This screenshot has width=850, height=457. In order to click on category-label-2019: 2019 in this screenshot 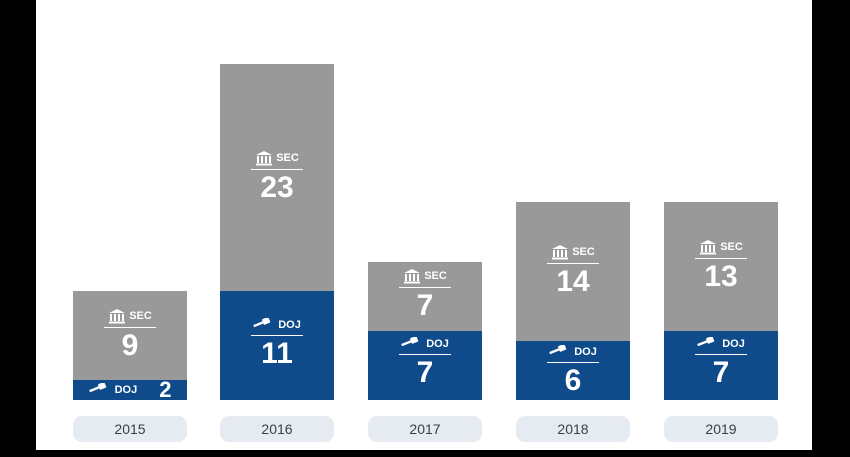, I will do `click(721, 429)`.